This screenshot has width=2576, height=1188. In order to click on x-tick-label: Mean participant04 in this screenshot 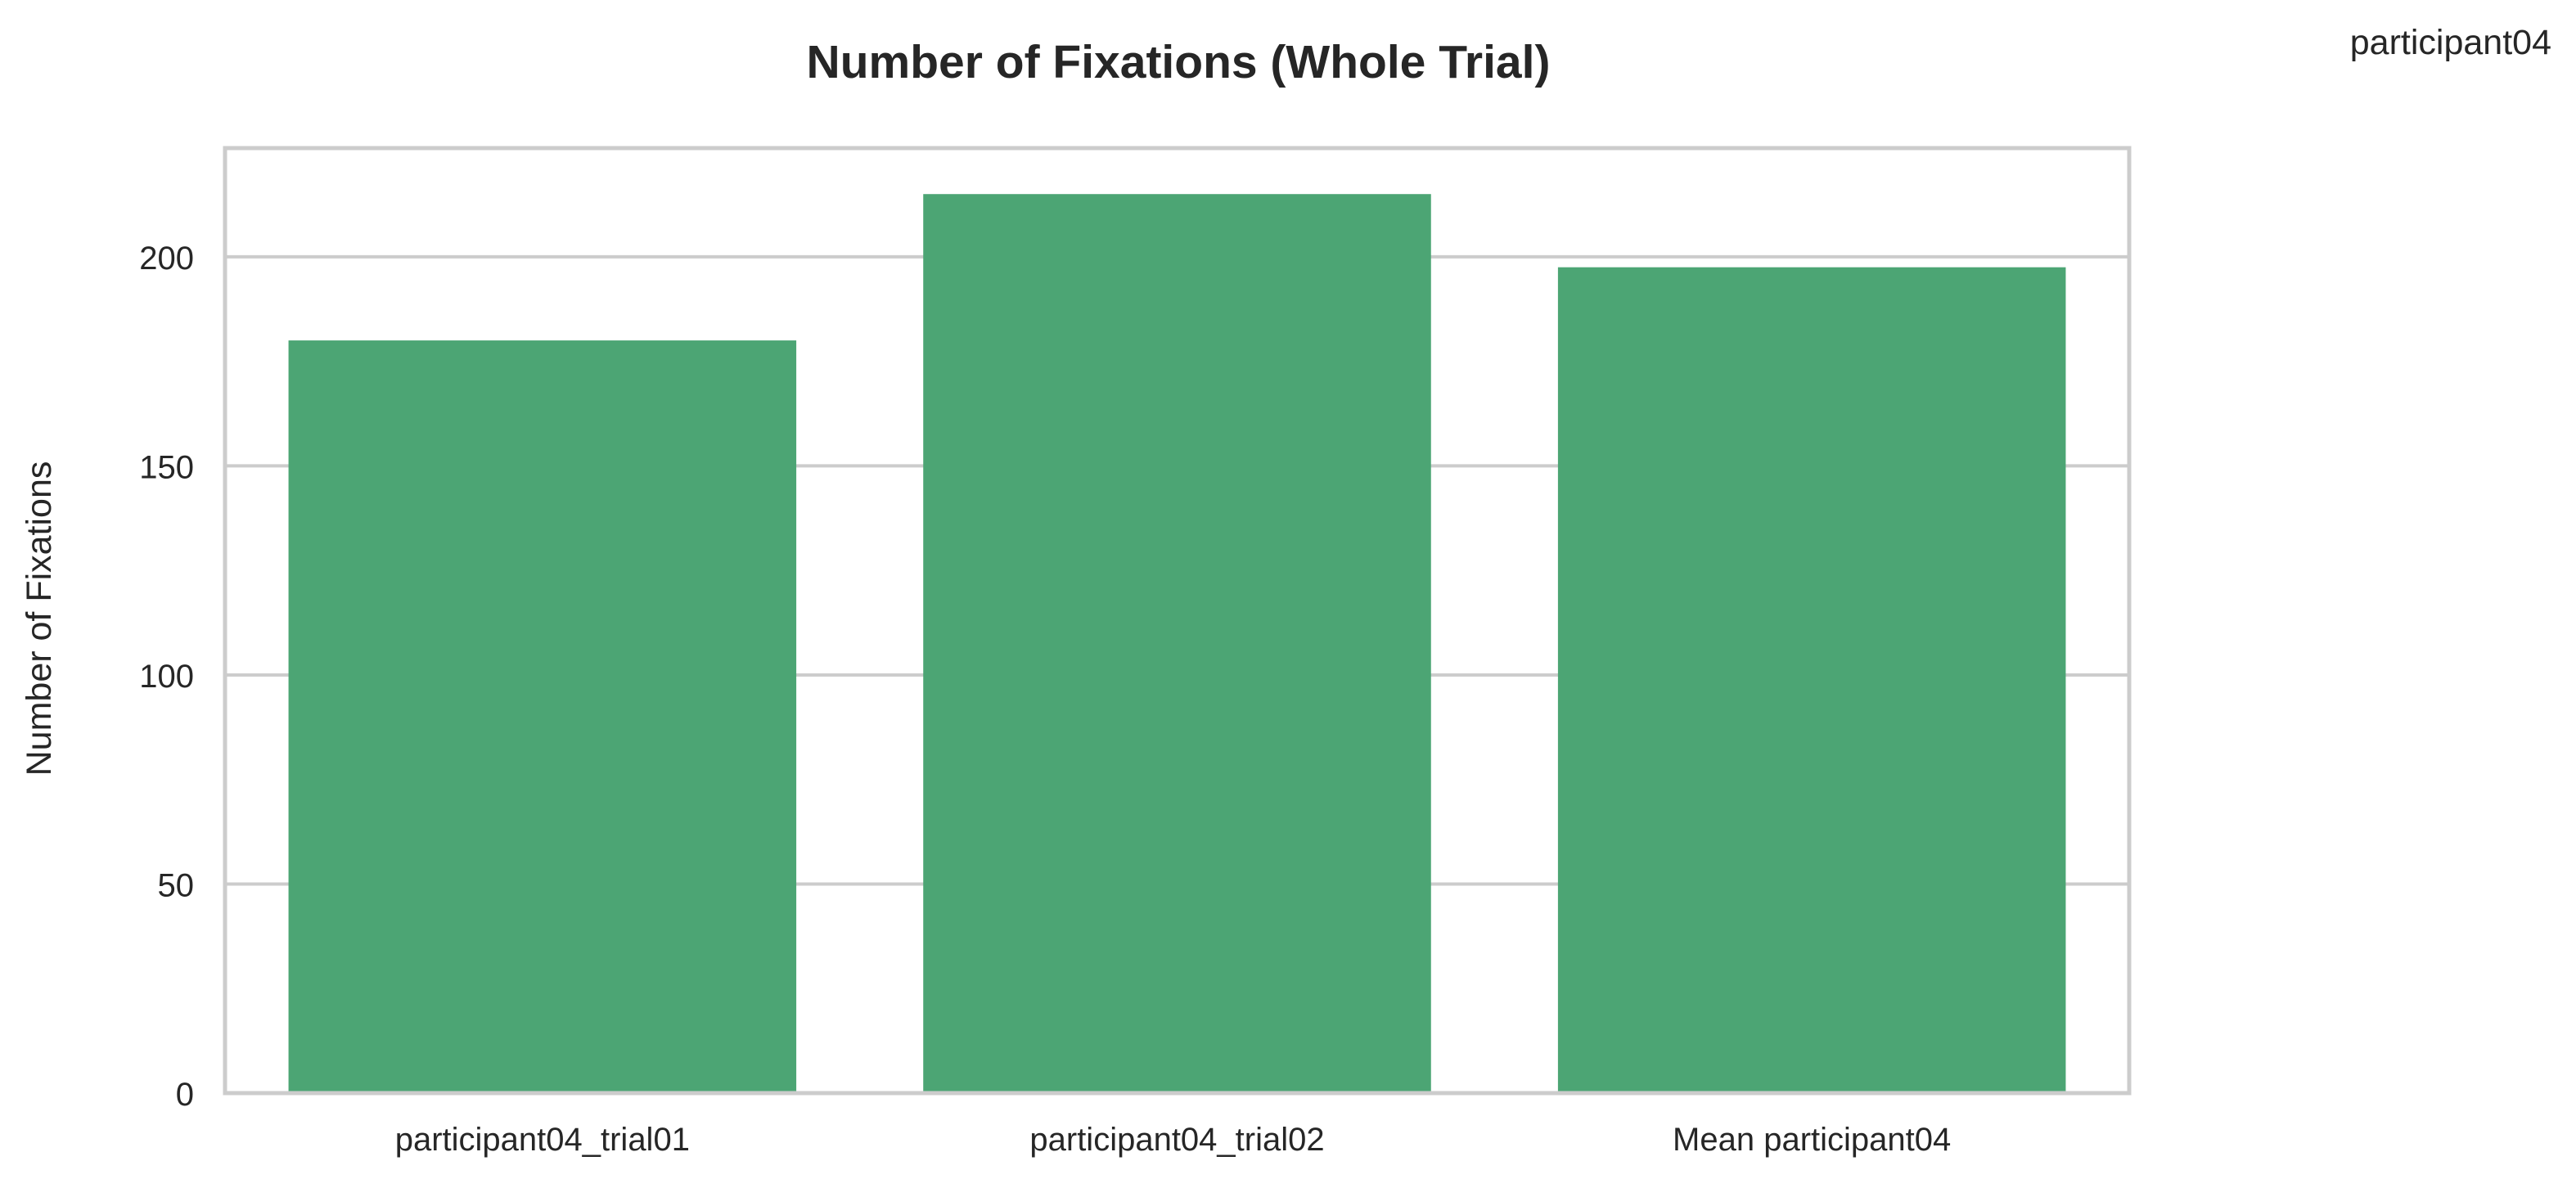, I will do `click(1812, 1140)`.